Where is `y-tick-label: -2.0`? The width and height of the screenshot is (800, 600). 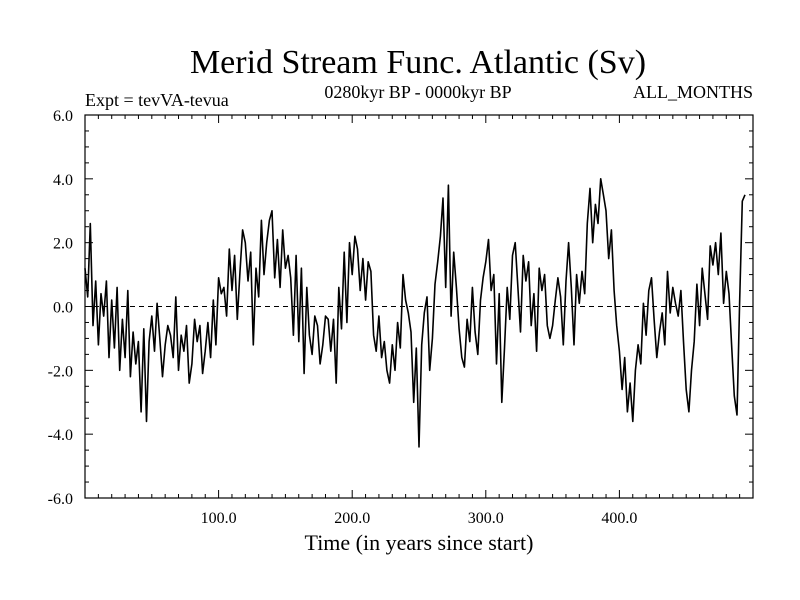
y-tick-label: -2.0 is located at coordinates (60, 371).